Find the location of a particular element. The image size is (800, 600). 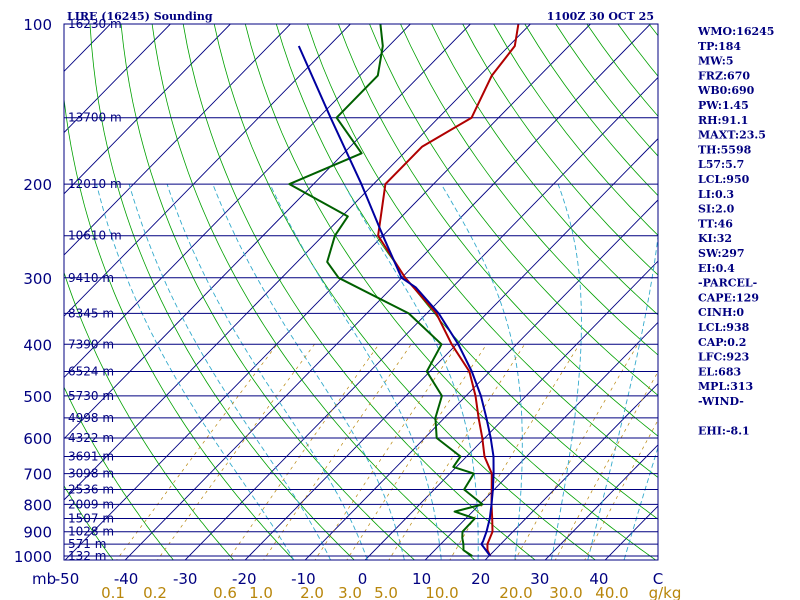

height-label: 13700 m is located at coordinates (95, 118).